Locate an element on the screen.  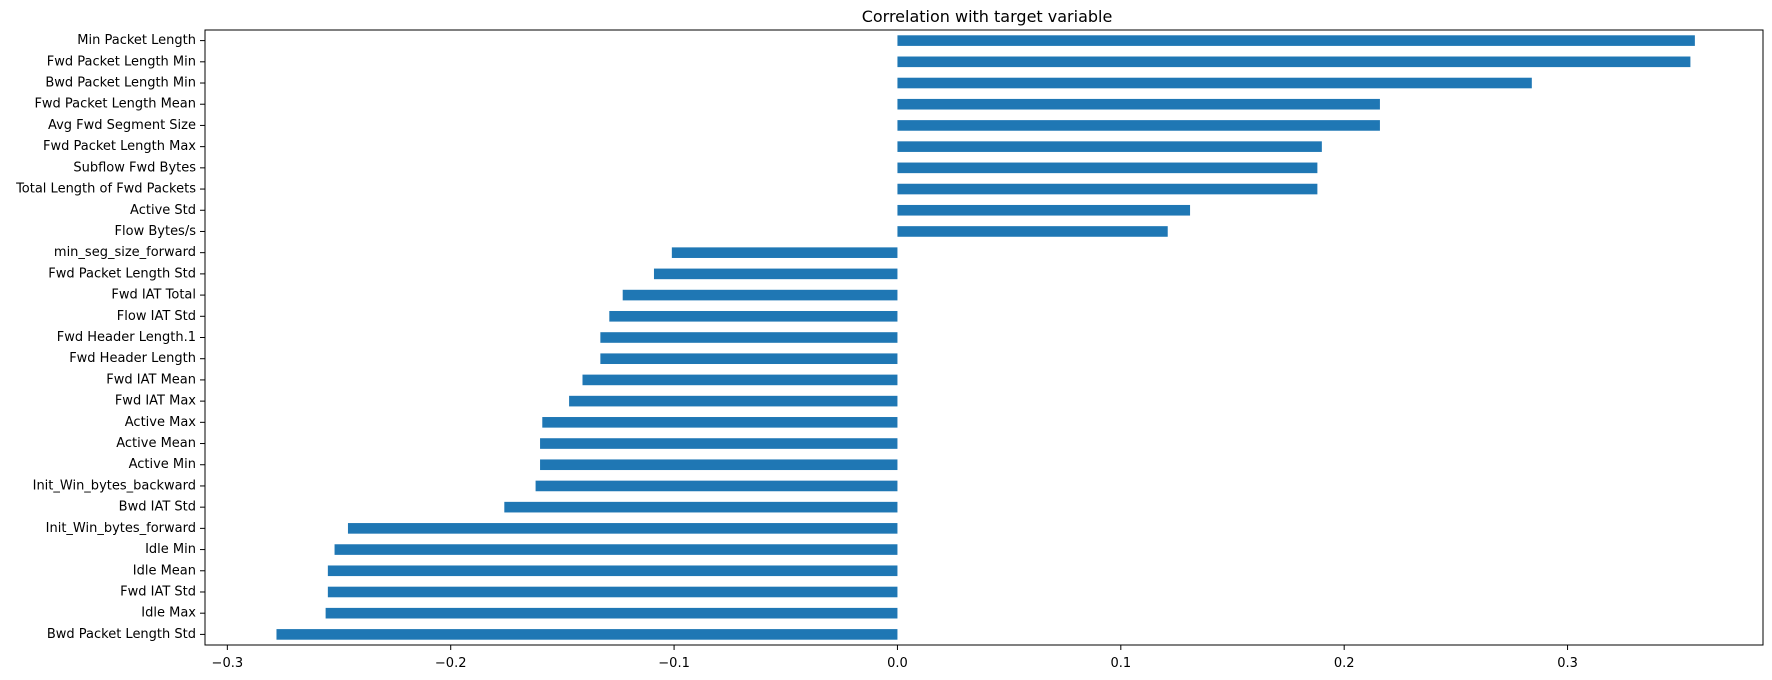
y-tick-label: Active Min is located at coordinates (162, 464).